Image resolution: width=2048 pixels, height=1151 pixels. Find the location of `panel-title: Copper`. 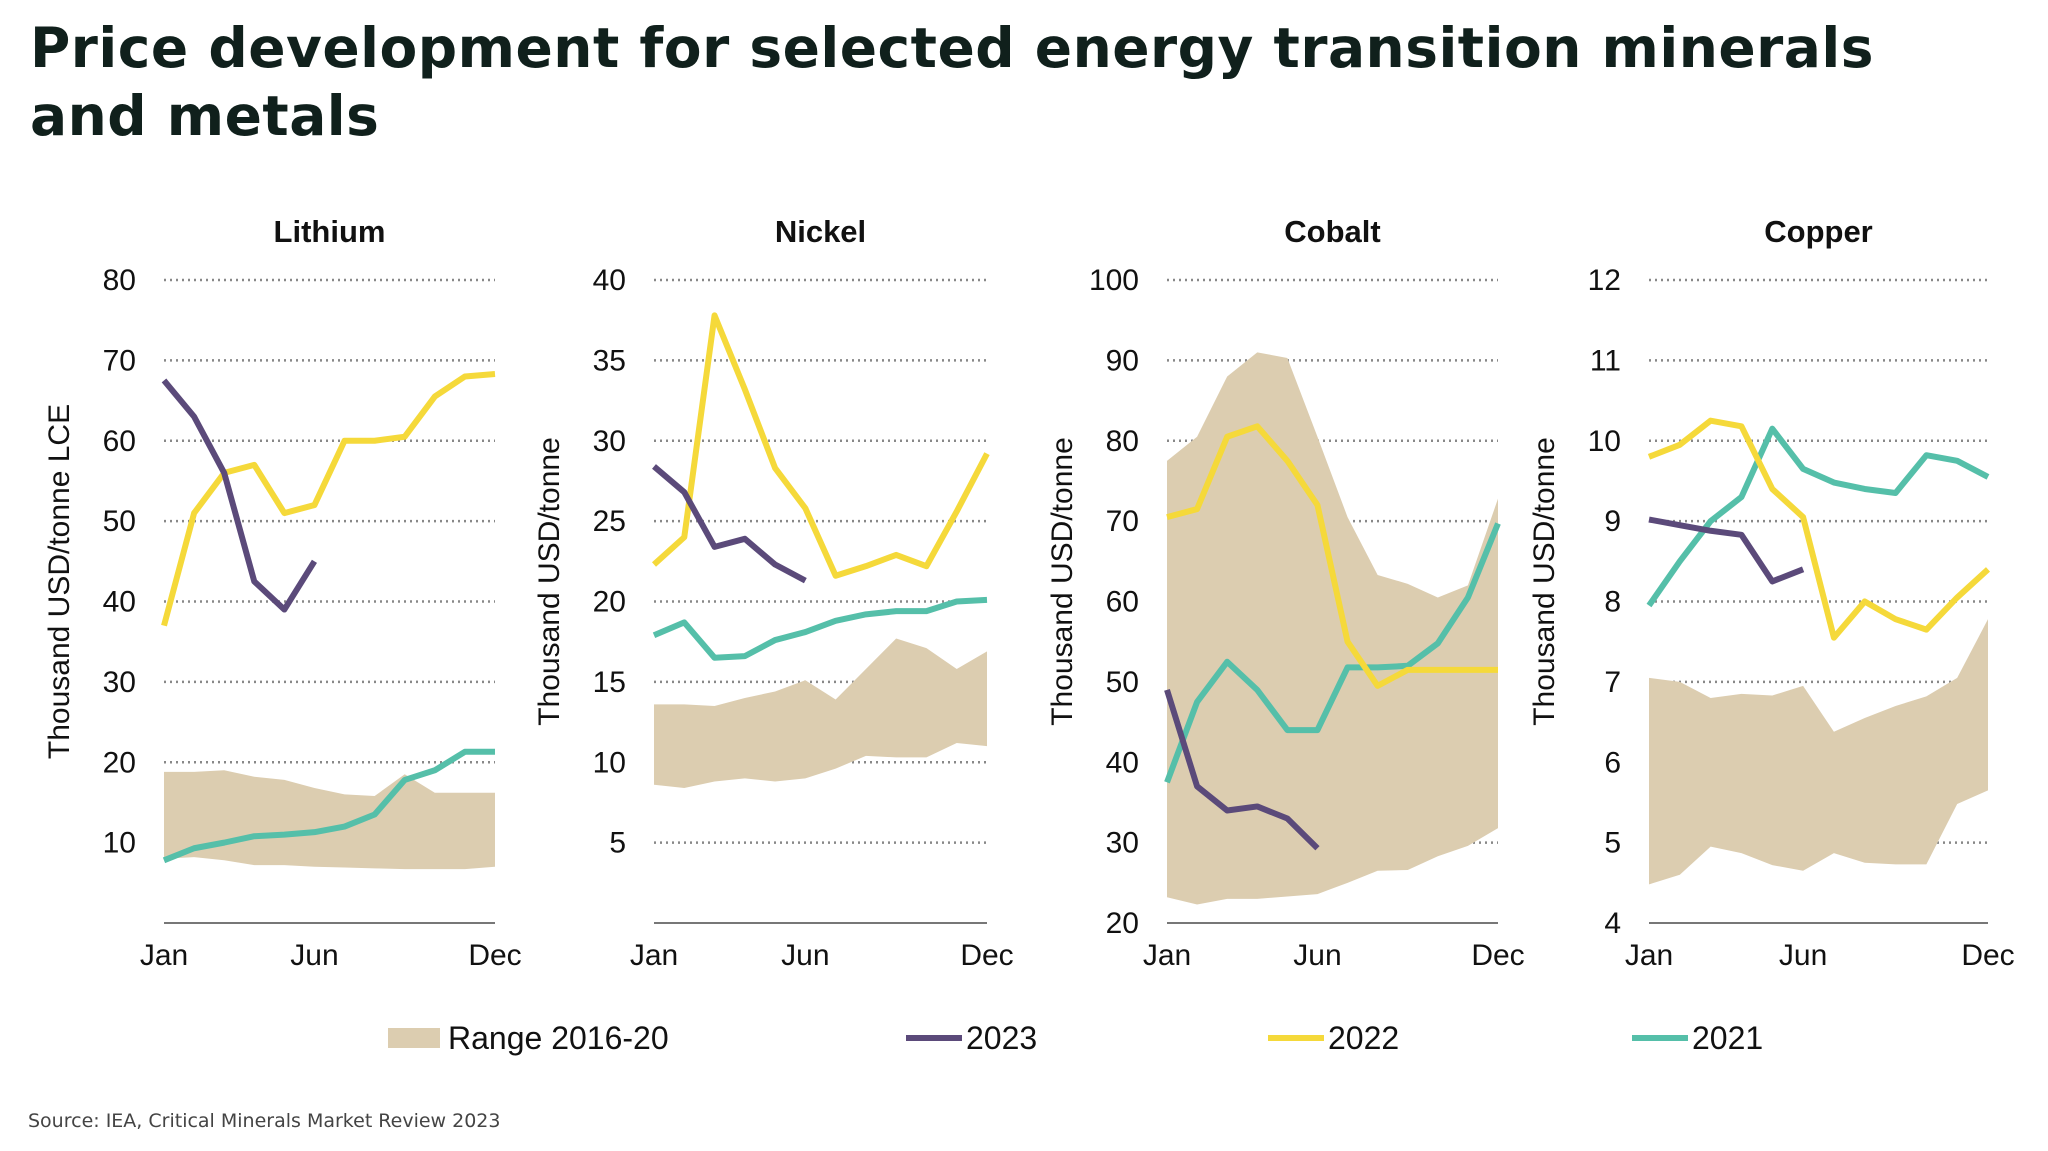

panel-title: Copper is located at coordinates (1818, 231).